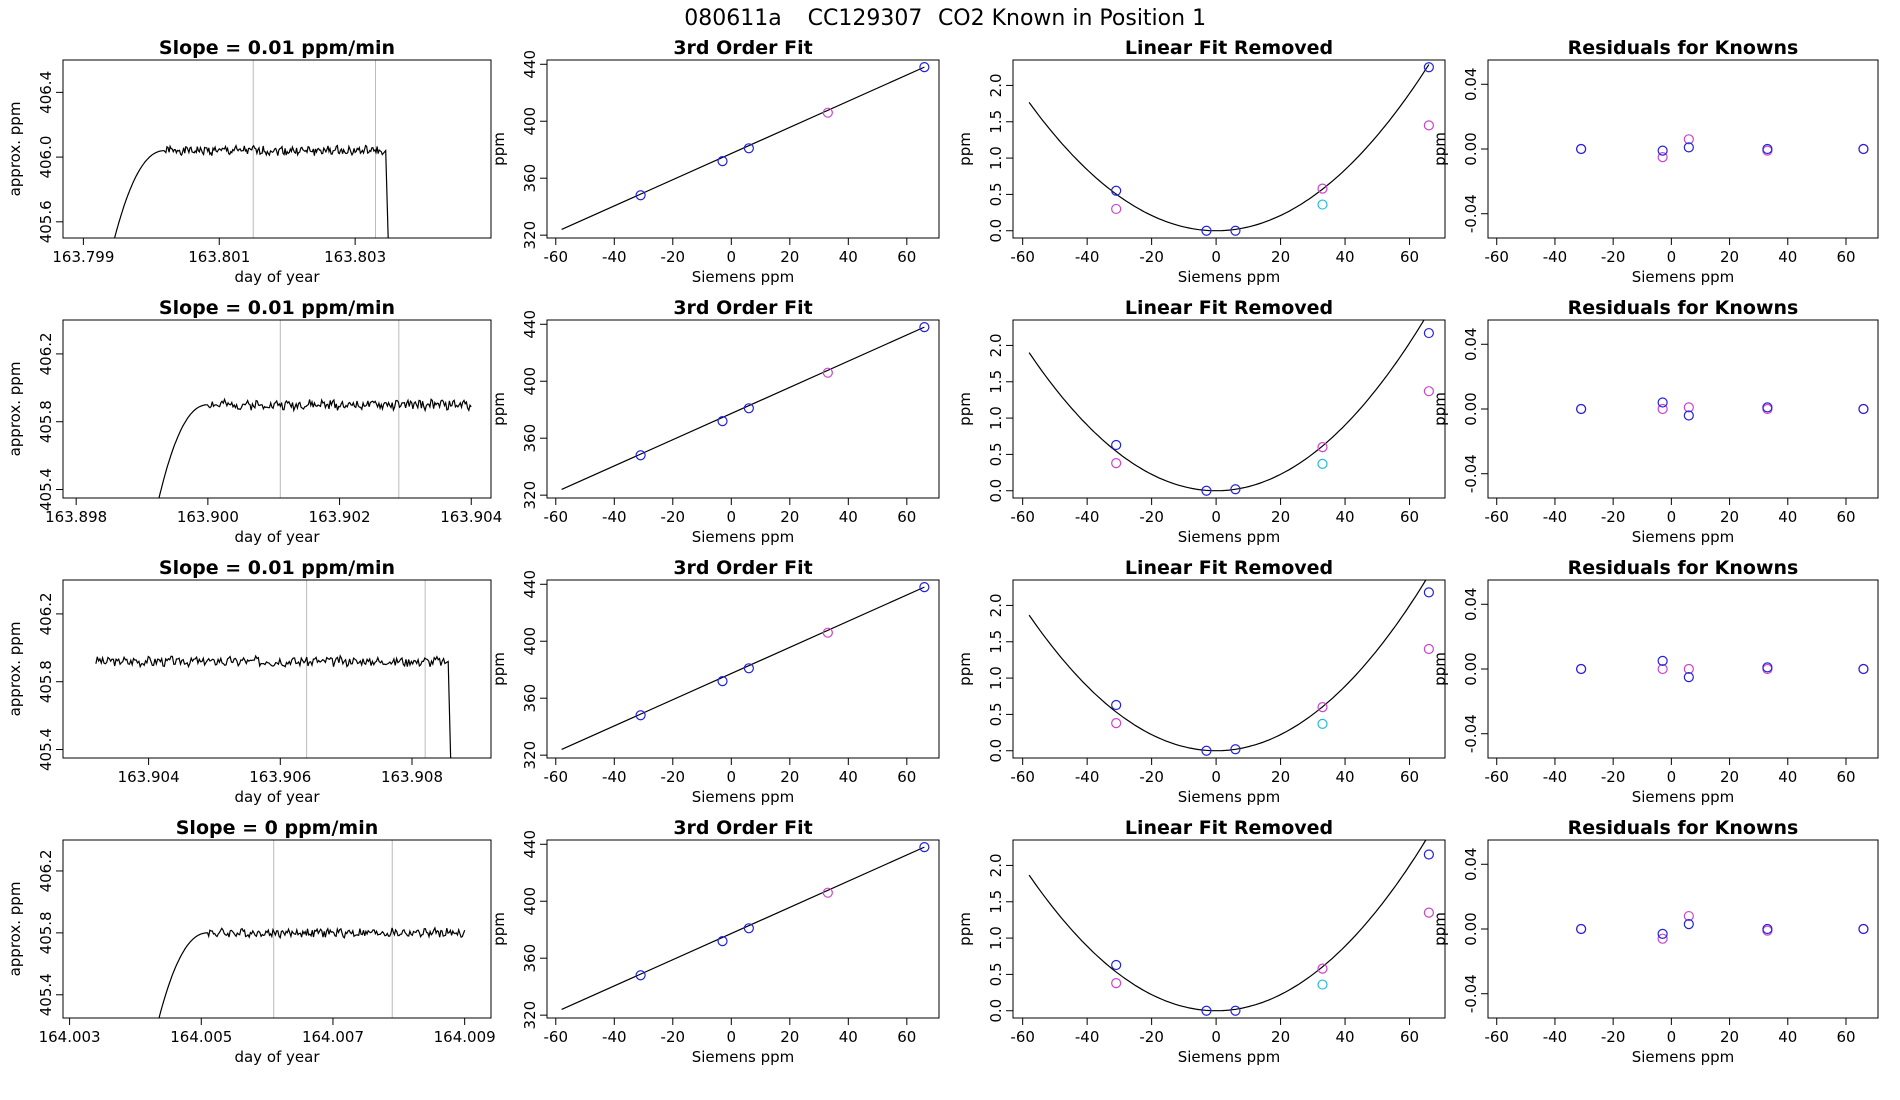 Image resolution: width=1900 pixels, height=1100 pixels. I want to click on y-tick-label: 1.5, so click(996, 902).